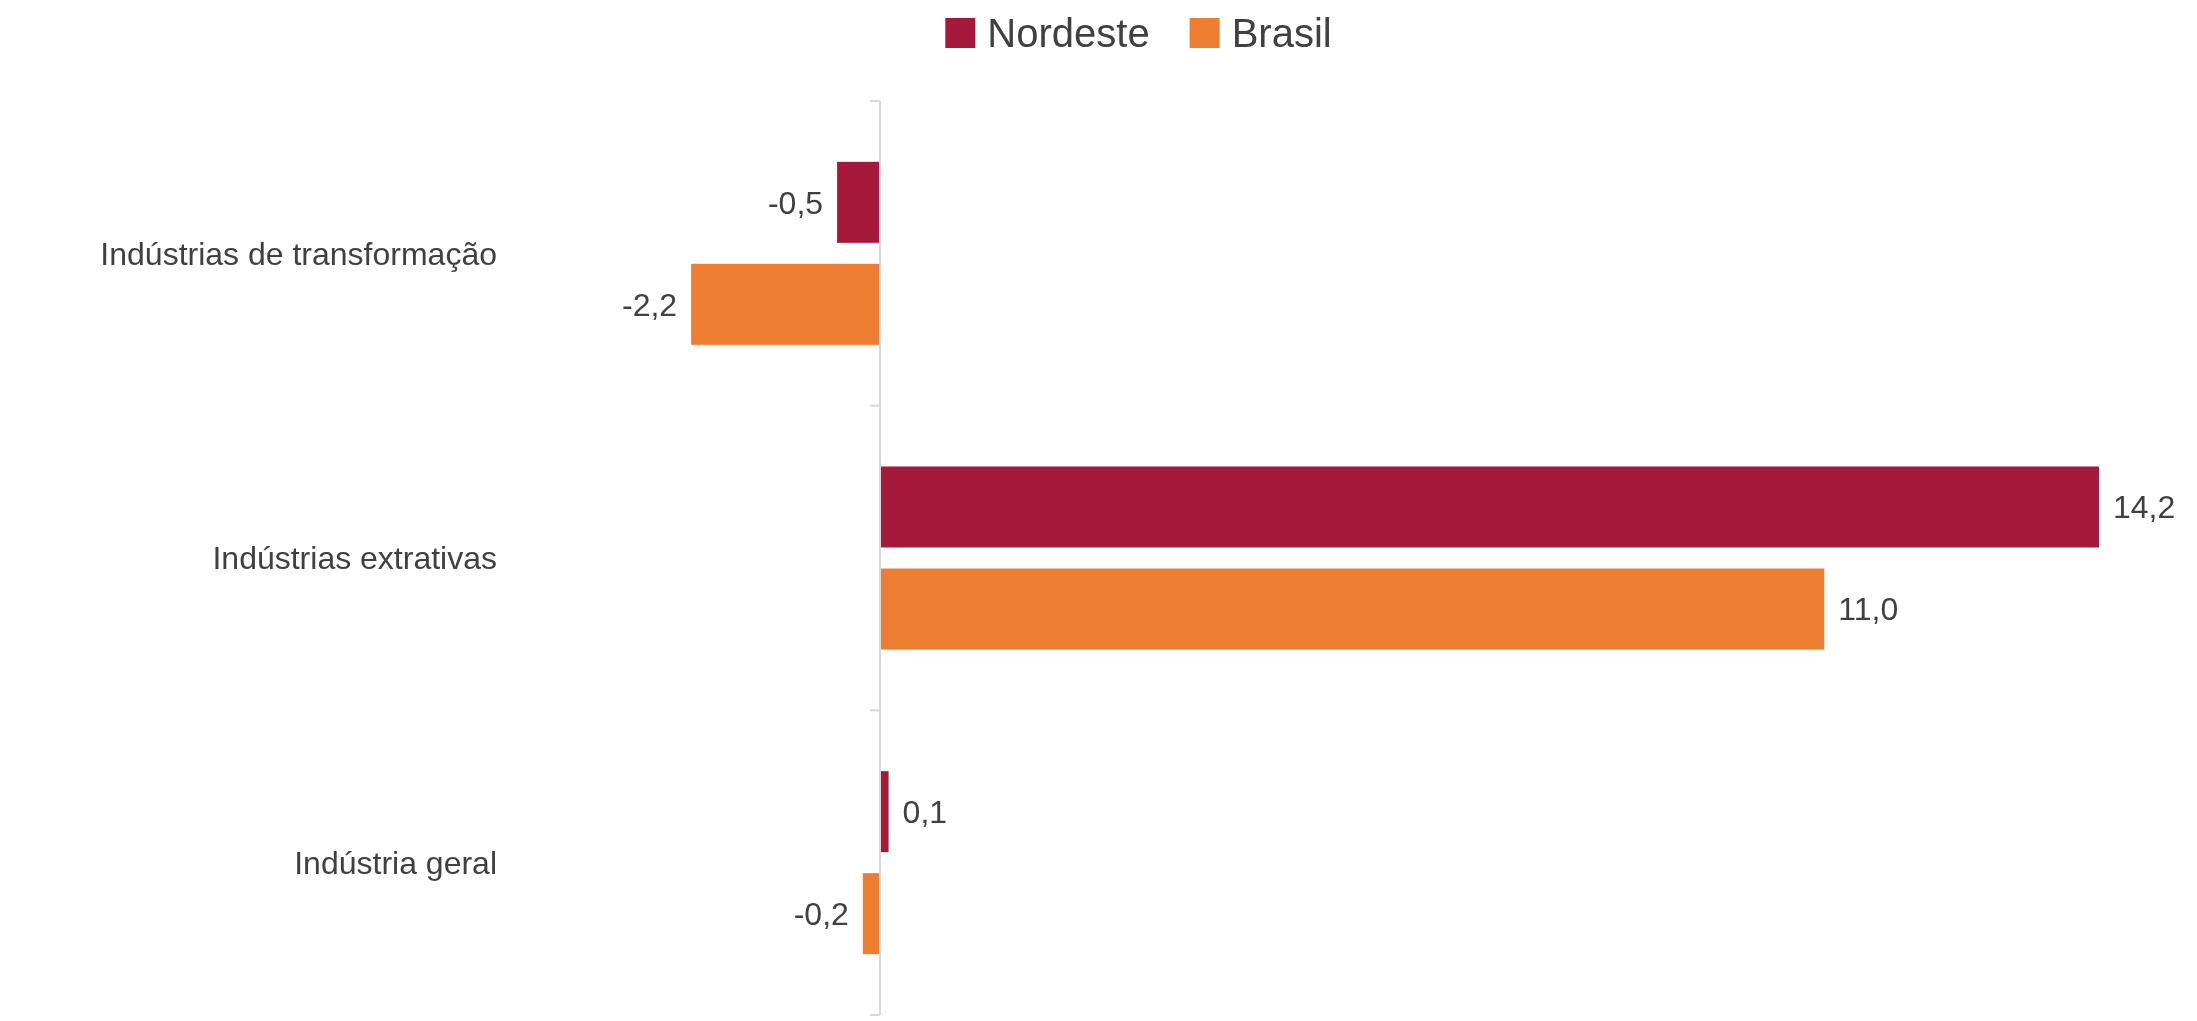 This screenshot has height=1021, width=2197. What do you see at coordinates (1868, 609) in the screenshot?
I see `data-label: 11,0` at bounding box center [1868, 609].